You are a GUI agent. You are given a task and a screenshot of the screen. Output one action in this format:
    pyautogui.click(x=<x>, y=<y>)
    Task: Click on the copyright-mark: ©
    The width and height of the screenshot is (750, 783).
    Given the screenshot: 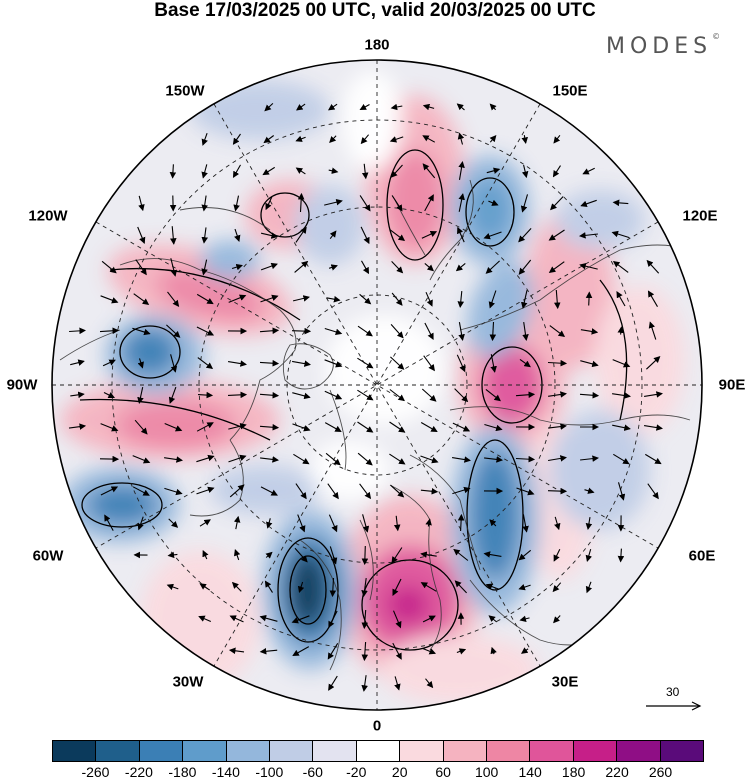 What is the action you would take?
    pyautogui.click(x=716, y=36)
    